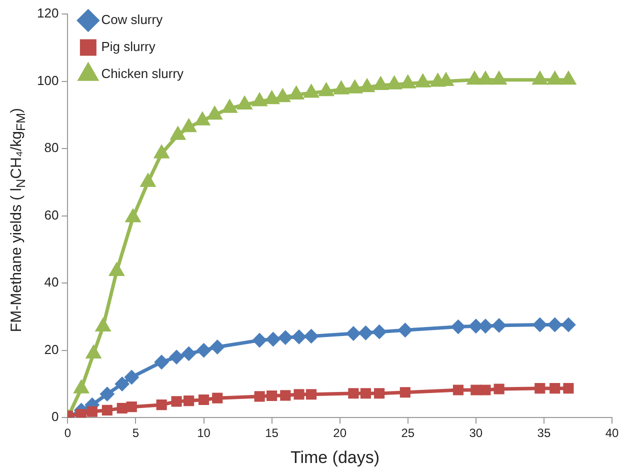 This screenshot has width=640, height=474. Describe the element at coordinates (612, 433) in the screenshot. I see `x-tick-label: 40` at that location.